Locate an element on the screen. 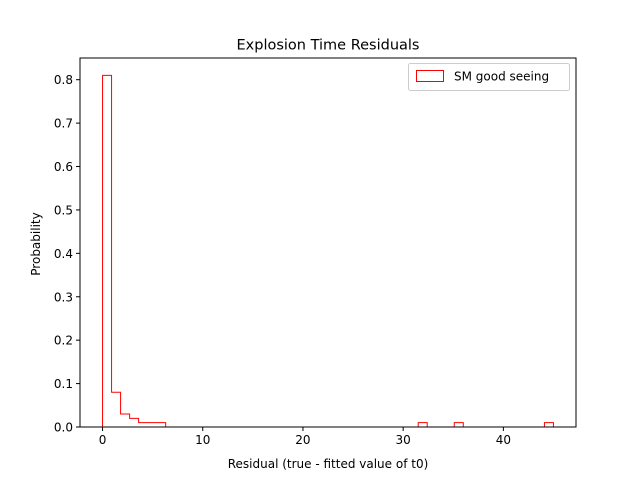 This screenshot has height=480, width=640. legend: SM good seeing is located at coordinates (489, 77).